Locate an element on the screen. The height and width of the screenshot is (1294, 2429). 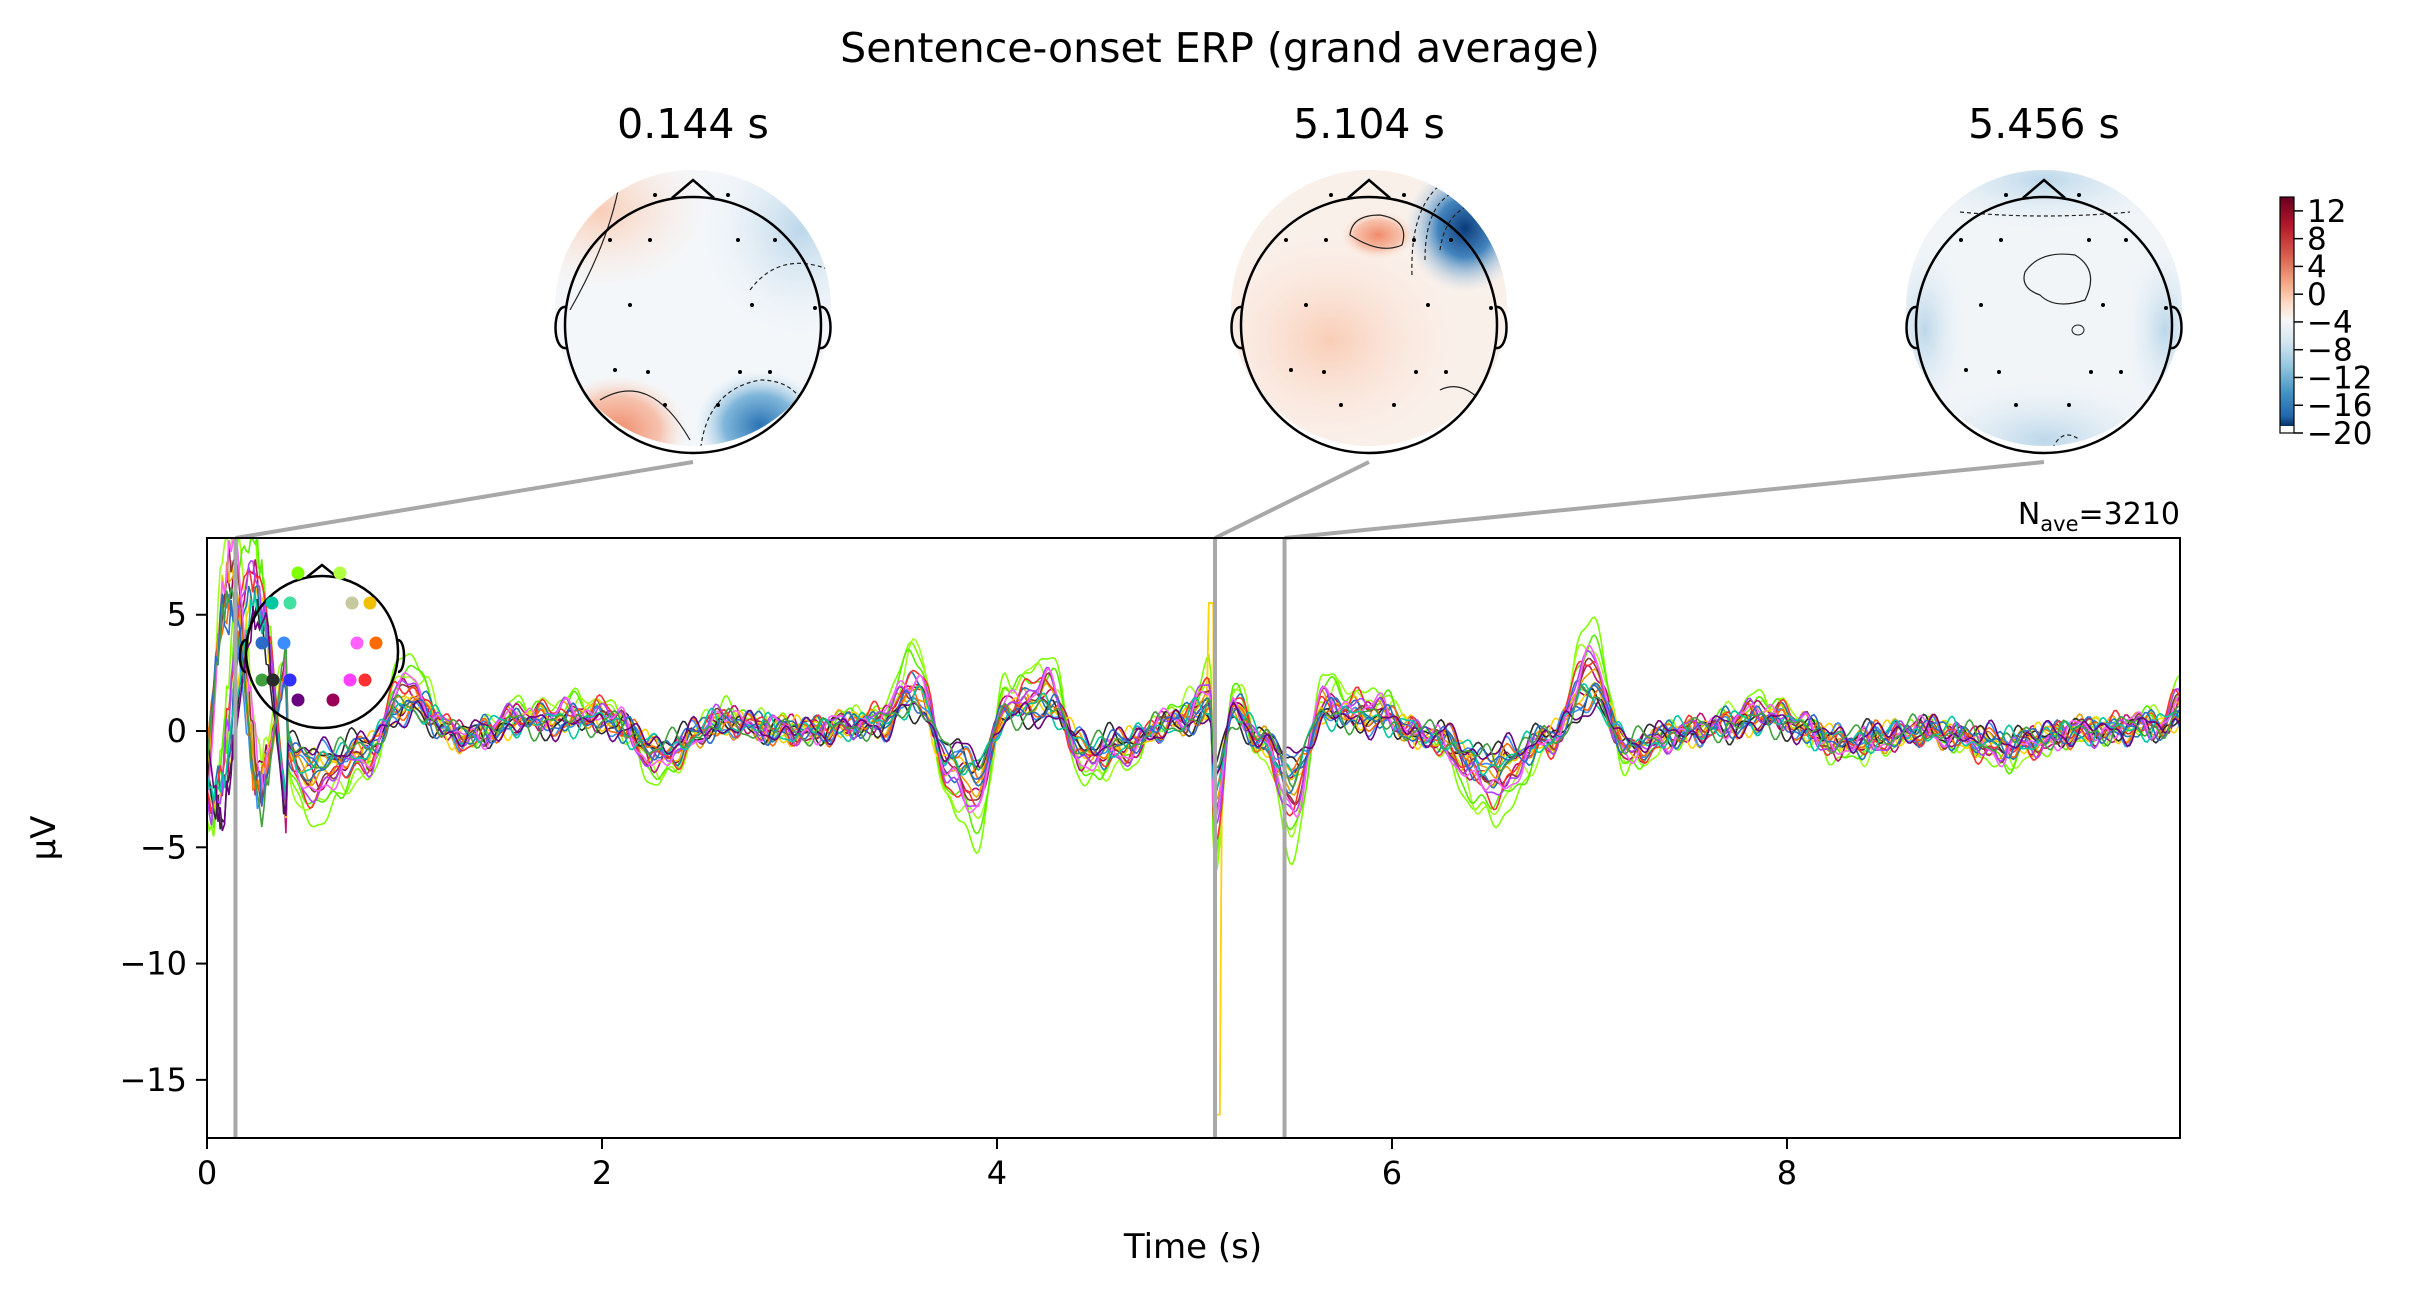
colorbar-tick-label: 12 is located at coordinates (2326, 212).